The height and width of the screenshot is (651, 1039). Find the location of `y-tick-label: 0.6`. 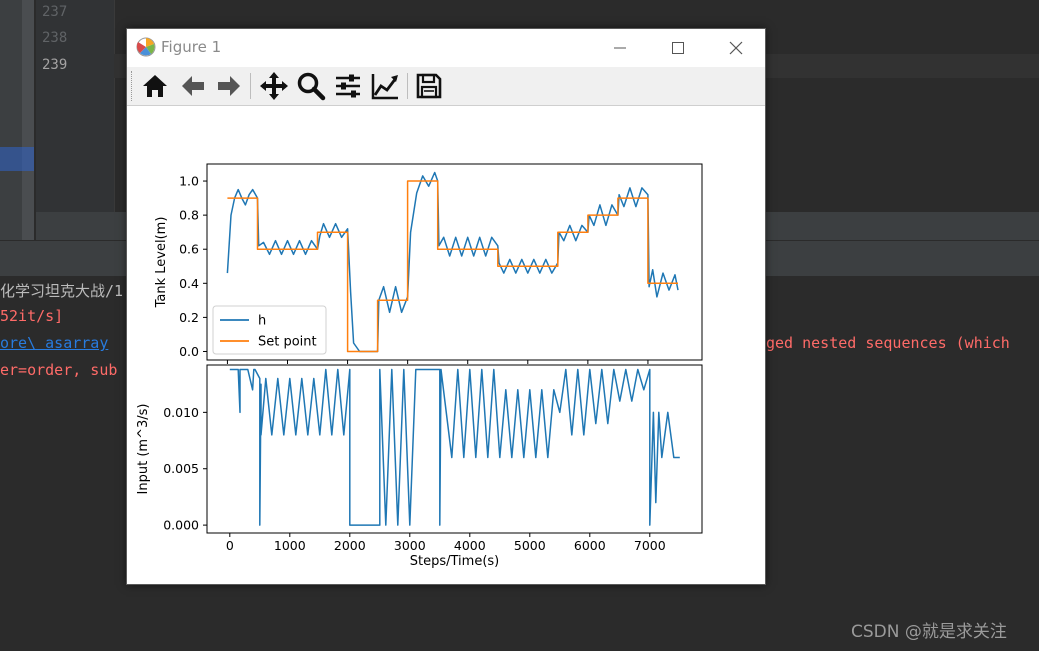

y-tick-label: 0.6 is located at coordinates (189, 249).